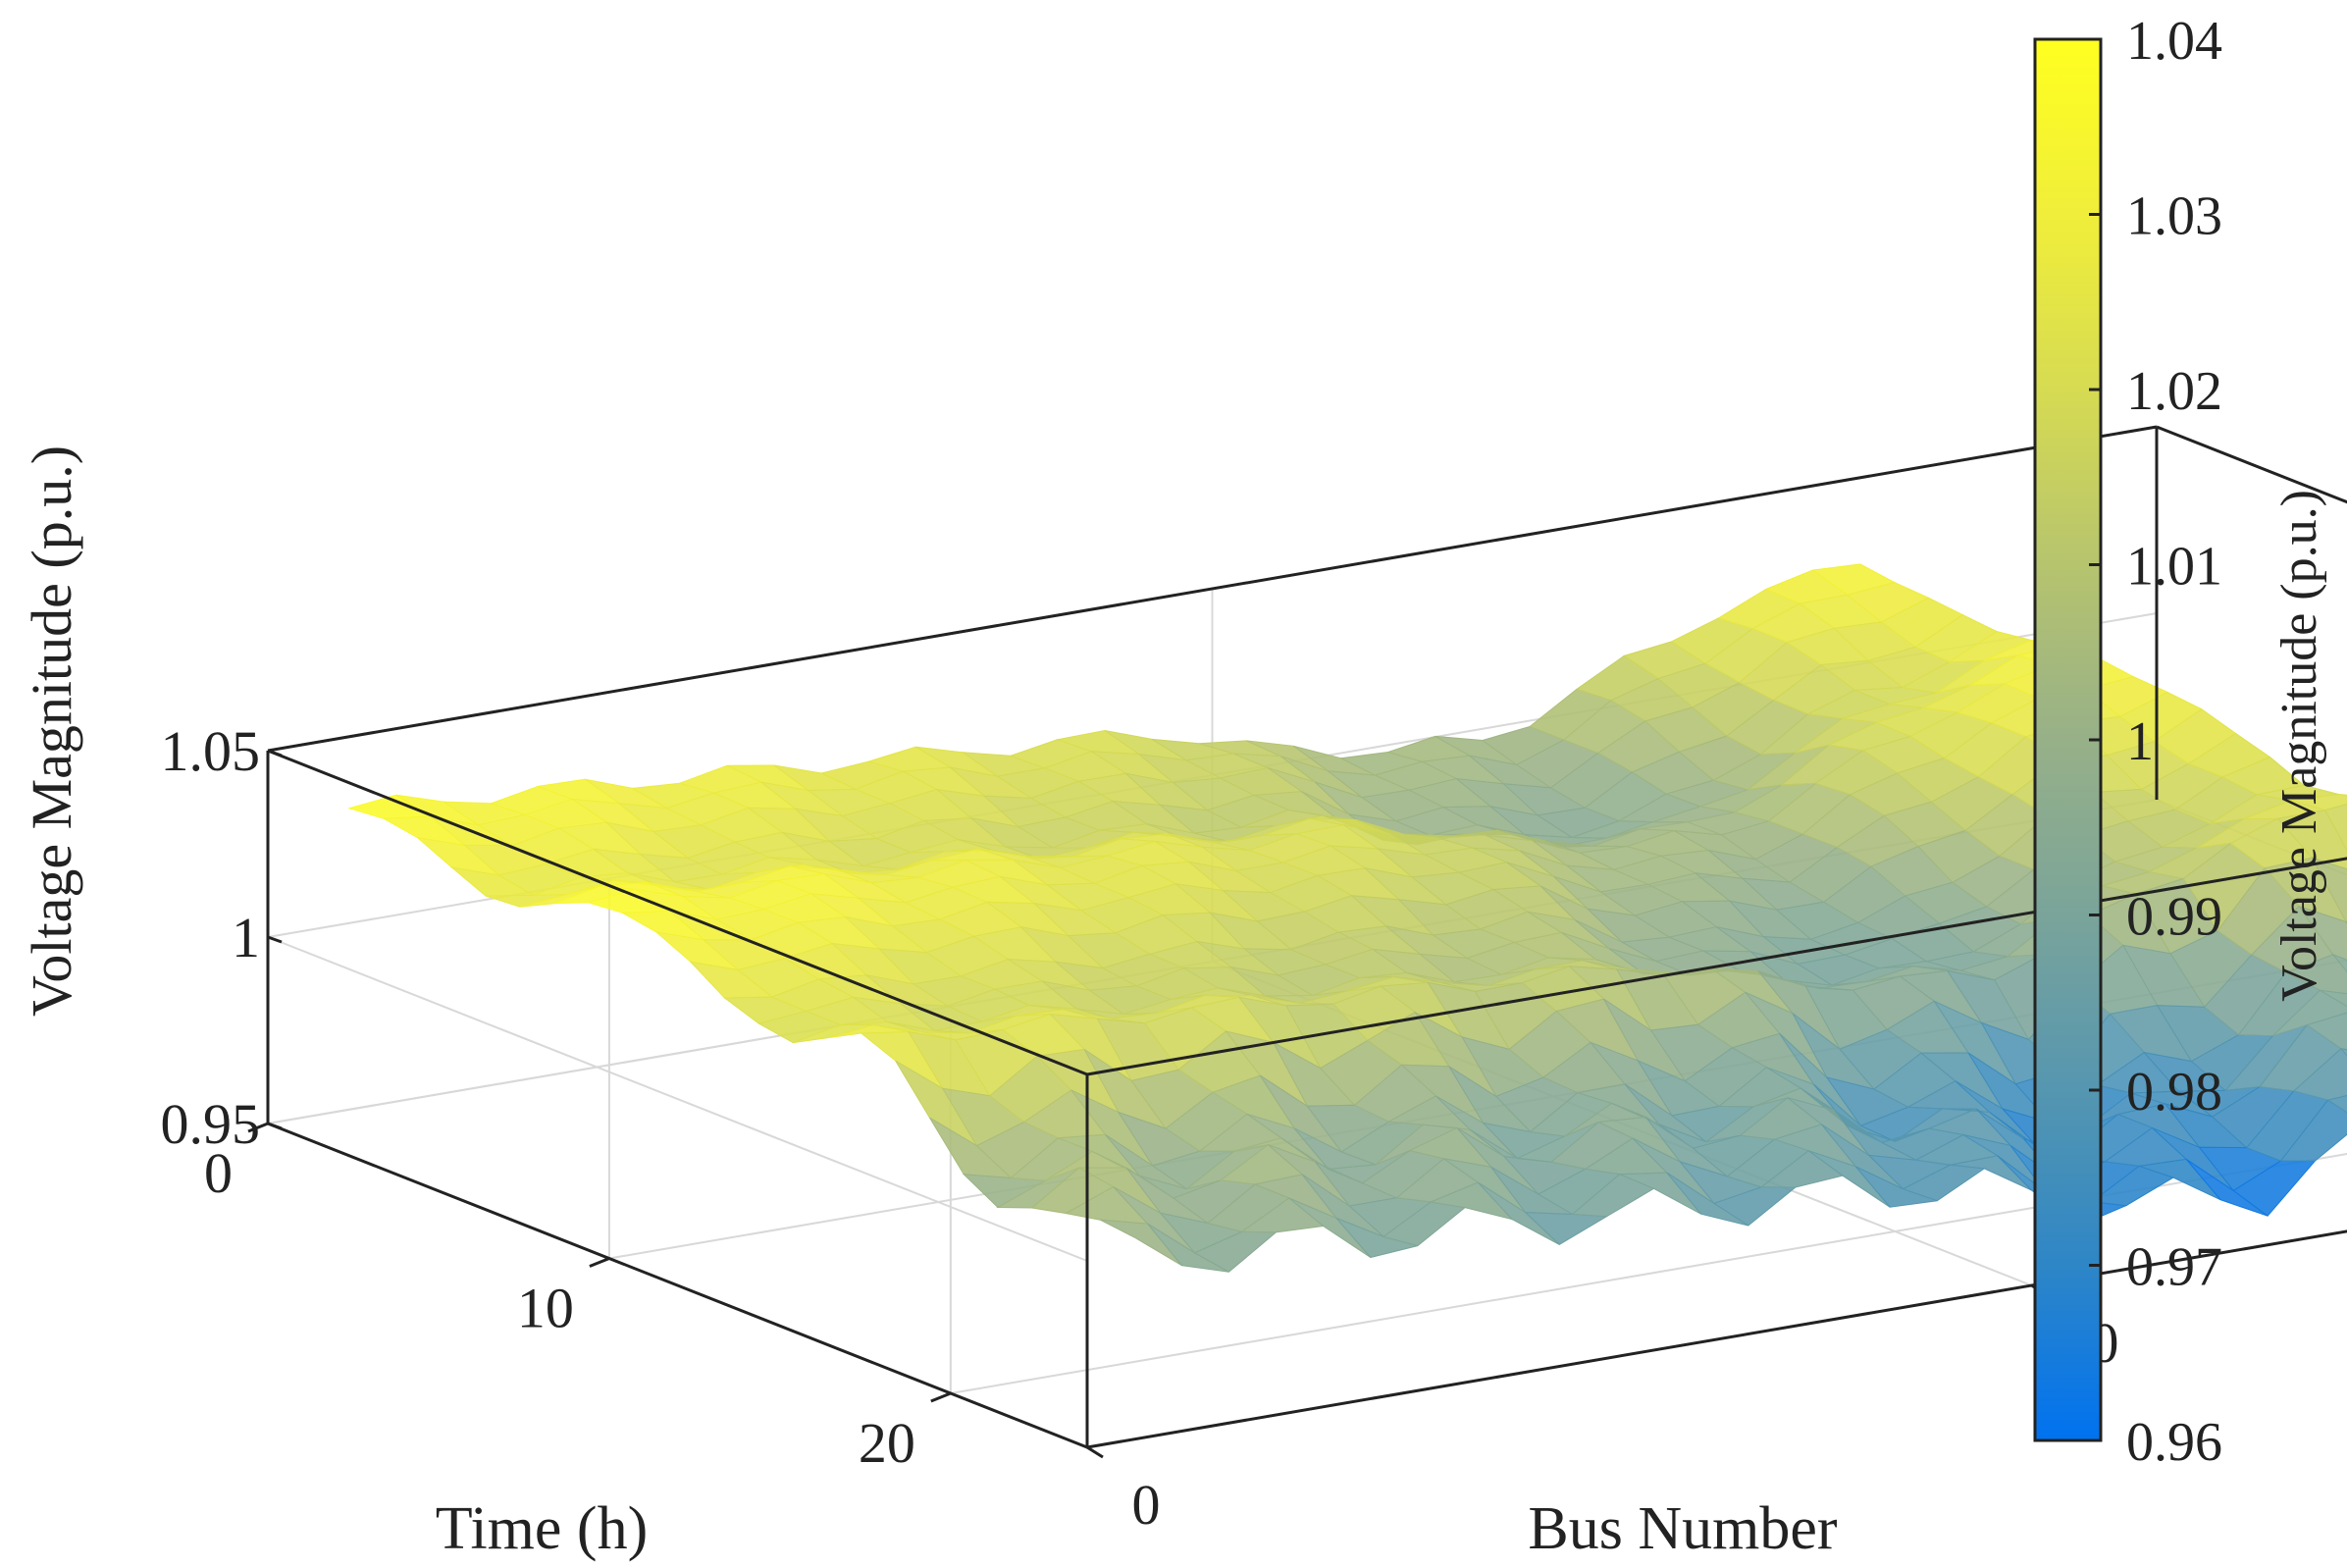 The width and height of the screenshot is (2347, 1568). What do you see at coordinates (545, 1308) in the screenshot?
I see `y-tick-label: 10` at bounding box center [545, 1308].